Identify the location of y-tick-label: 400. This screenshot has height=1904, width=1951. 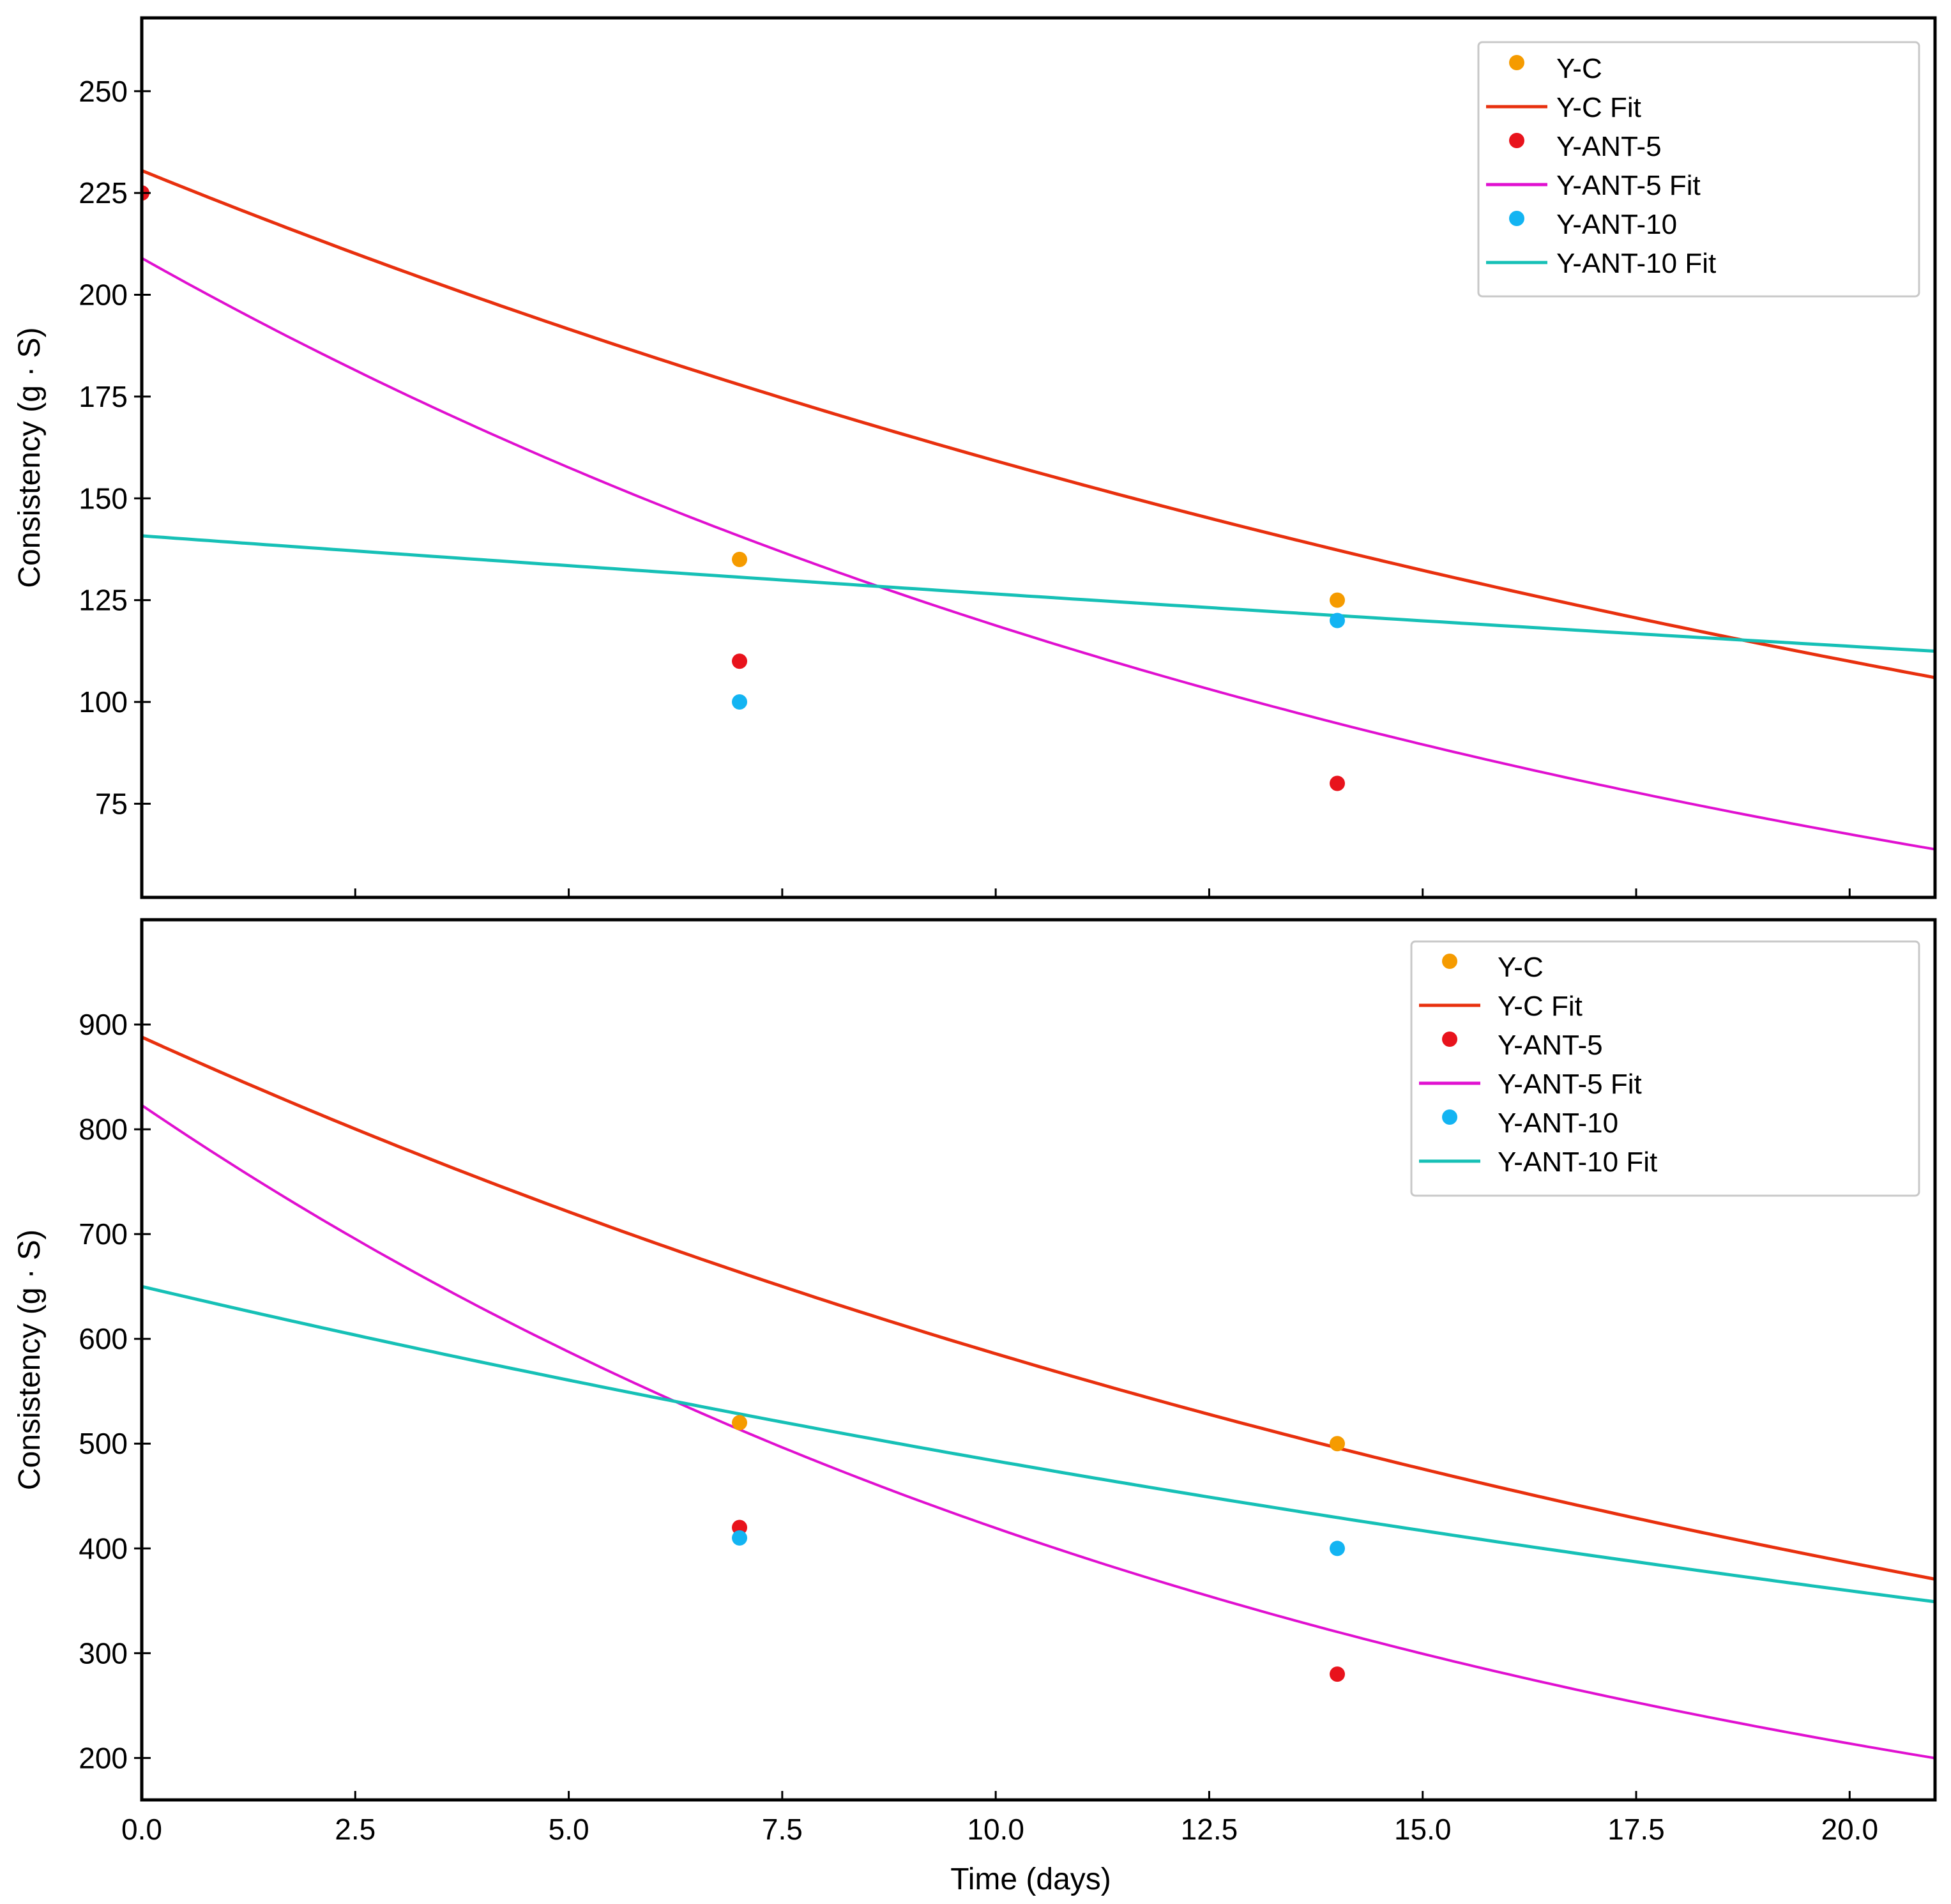
(103, 1549).